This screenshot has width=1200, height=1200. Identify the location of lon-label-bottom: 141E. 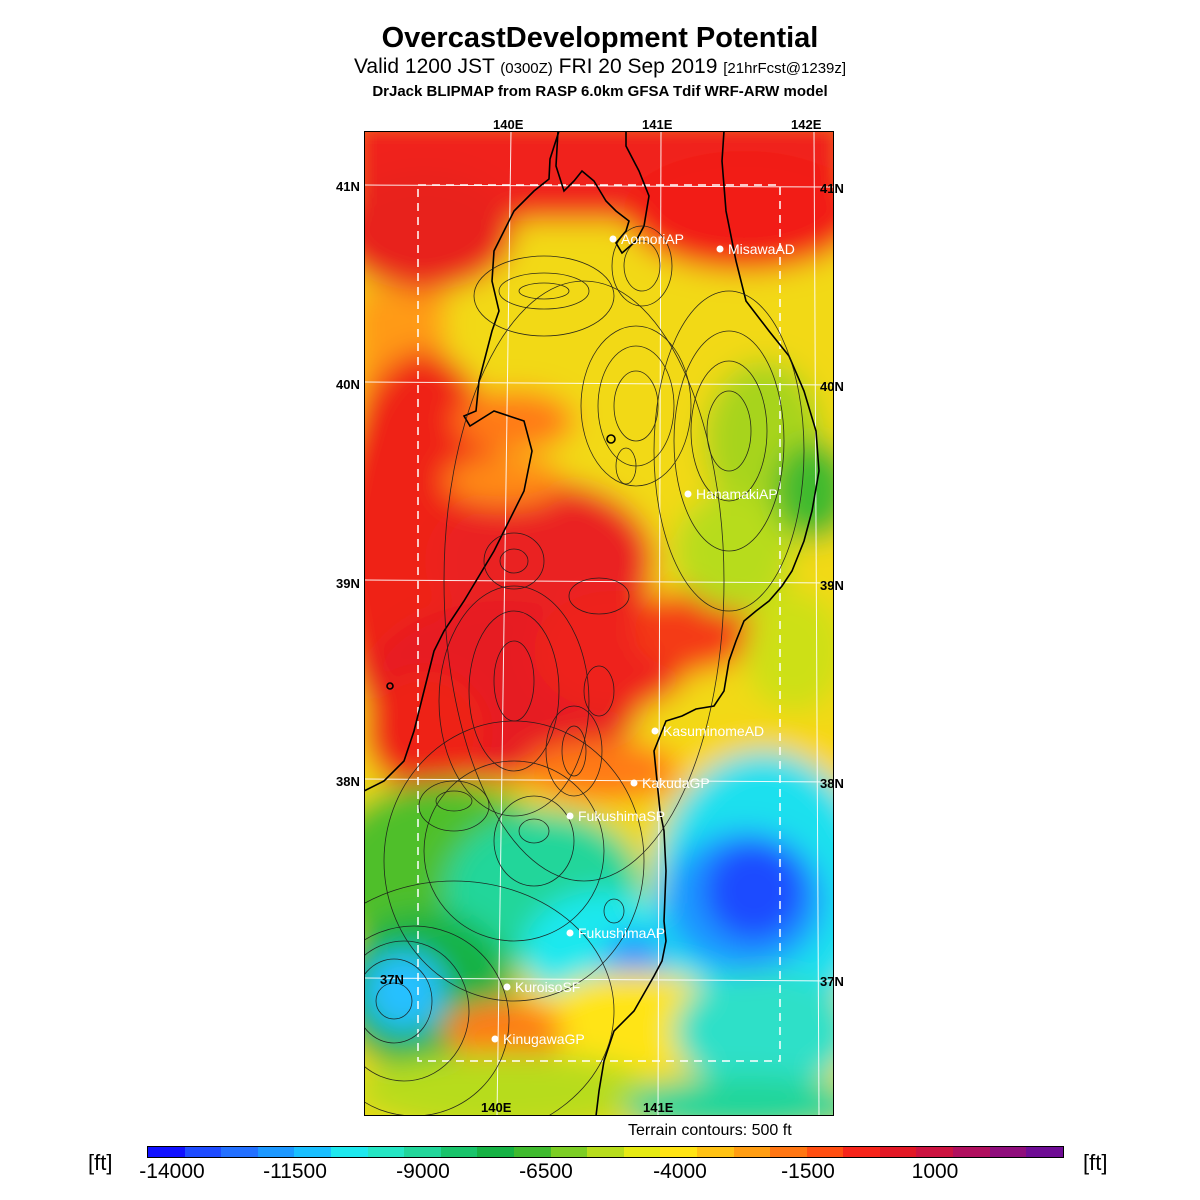
(658, 1107).